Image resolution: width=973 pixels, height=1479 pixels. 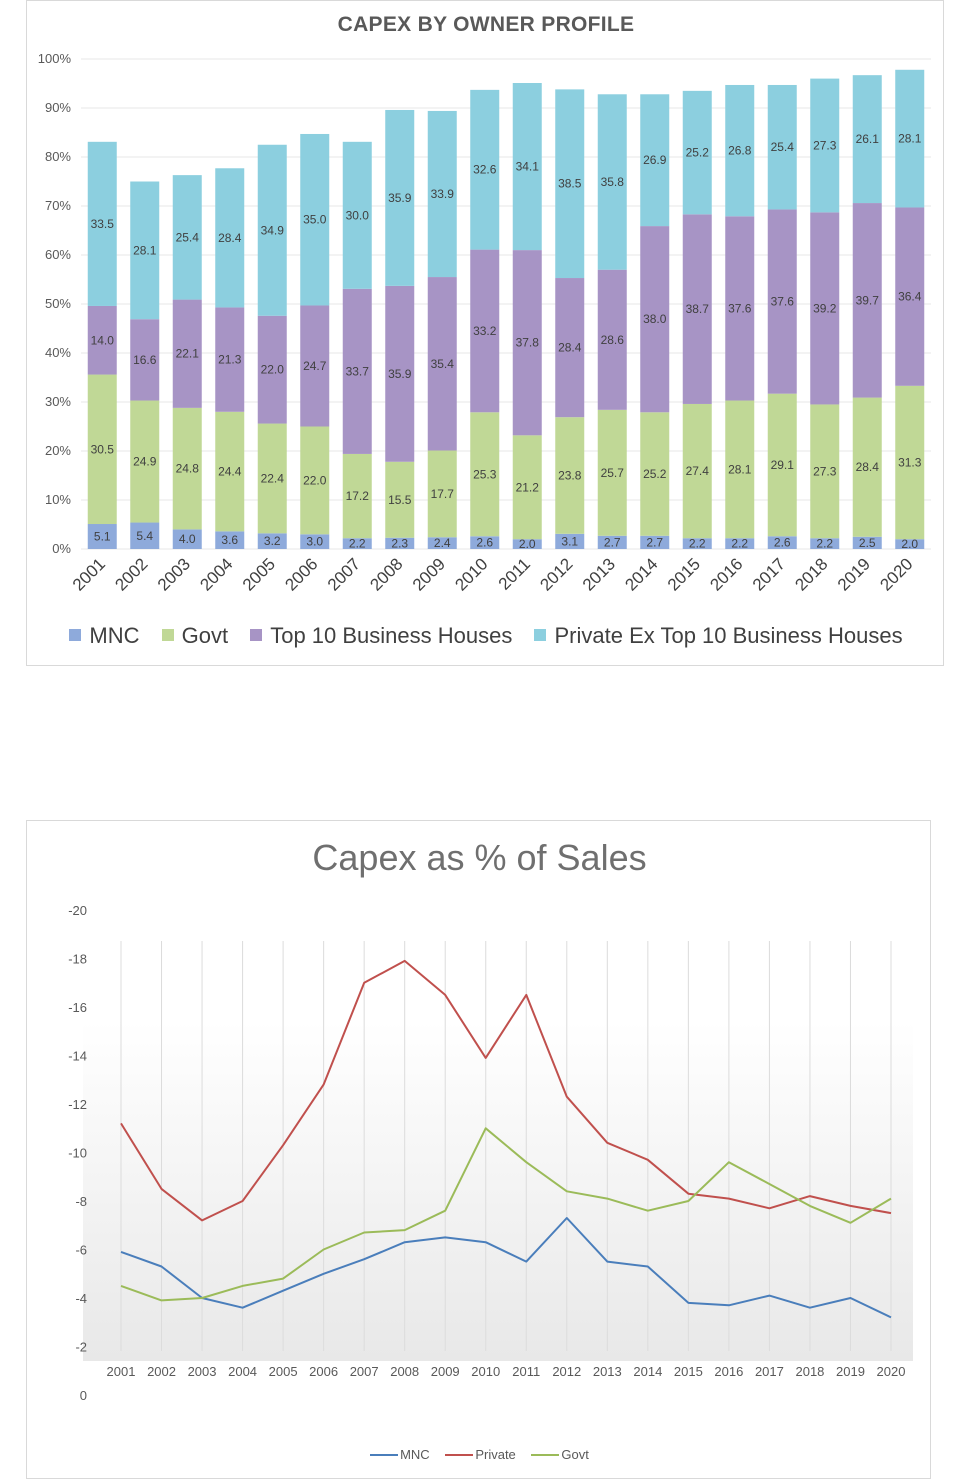 I want to click on x-tick-label: 2008, so click(x=404, y=1371).